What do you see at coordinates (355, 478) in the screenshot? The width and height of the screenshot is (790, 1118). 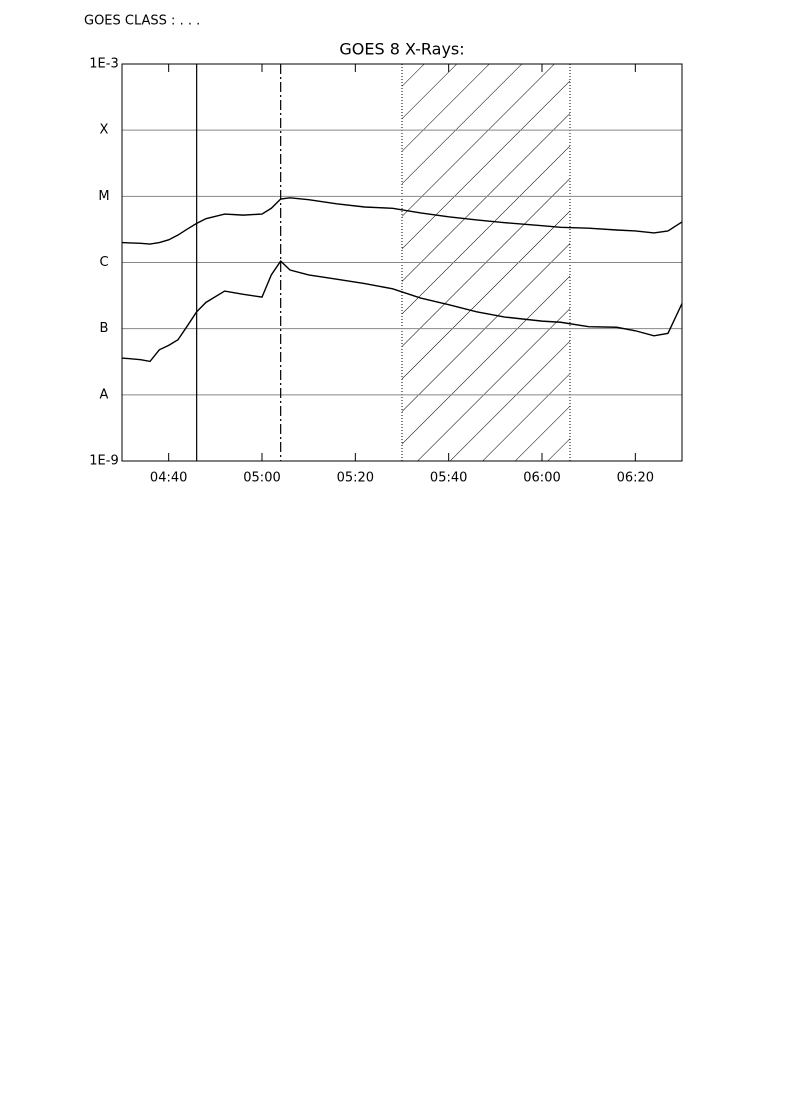 I see `x-tick-label: 05:20` at bounding box center [355, 478].